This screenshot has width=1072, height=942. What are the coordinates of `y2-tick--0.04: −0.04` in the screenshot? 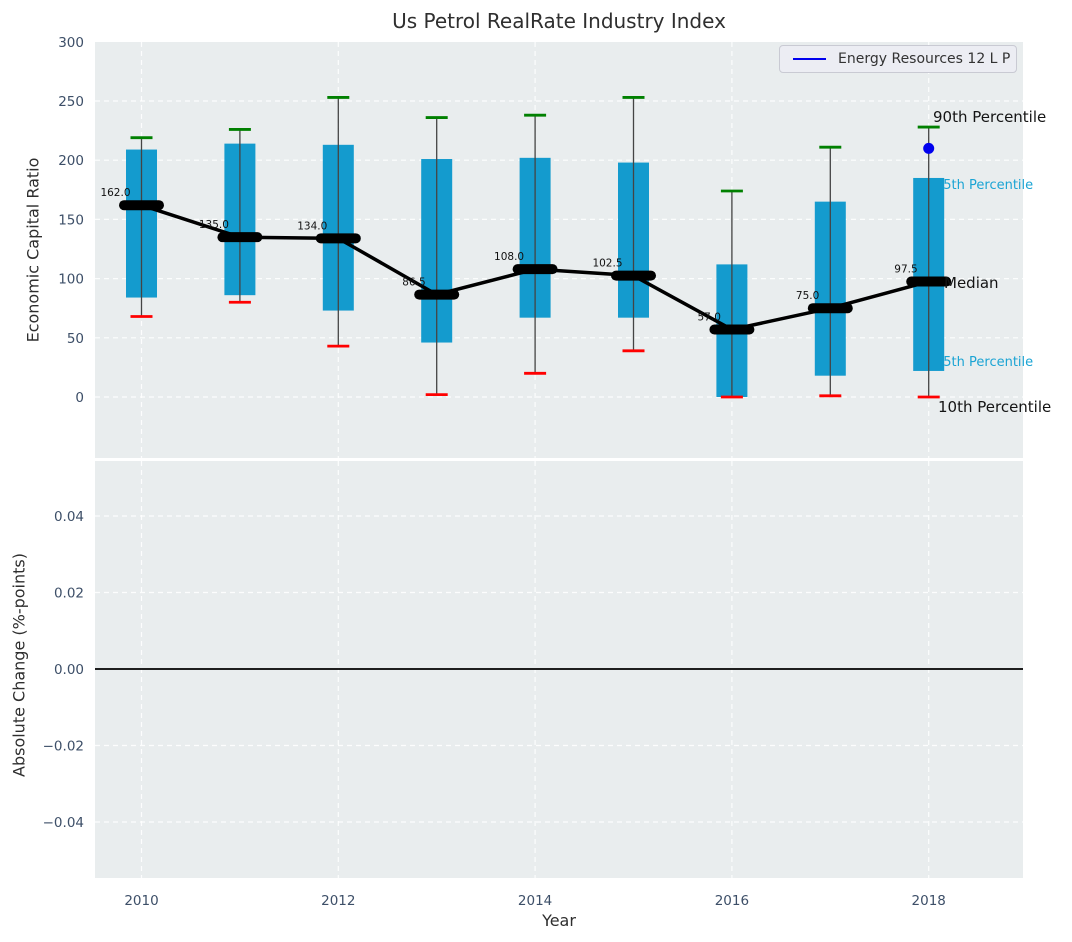 It's located at (63, 823).